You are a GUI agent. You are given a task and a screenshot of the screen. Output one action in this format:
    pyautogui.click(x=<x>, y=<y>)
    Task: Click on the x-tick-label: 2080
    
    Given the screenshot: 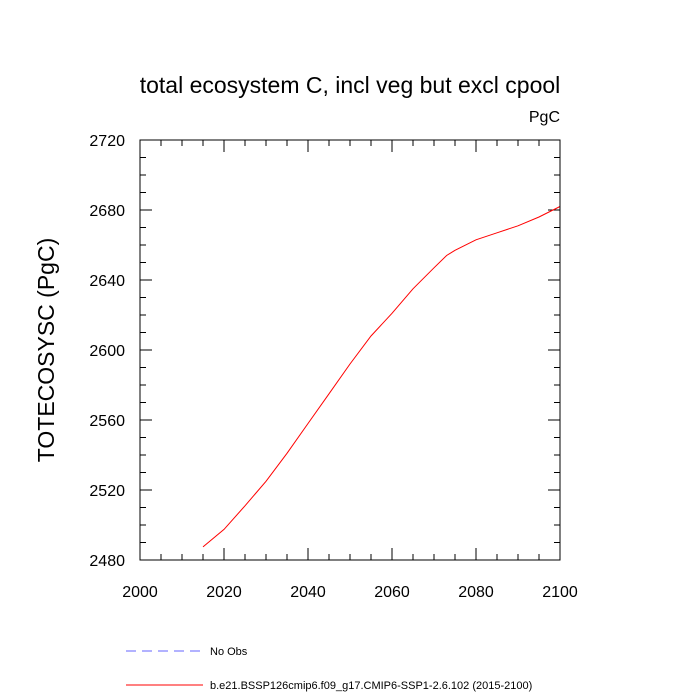 What is the action you would take?
    pyautogui.click(x=476, y=592)
    